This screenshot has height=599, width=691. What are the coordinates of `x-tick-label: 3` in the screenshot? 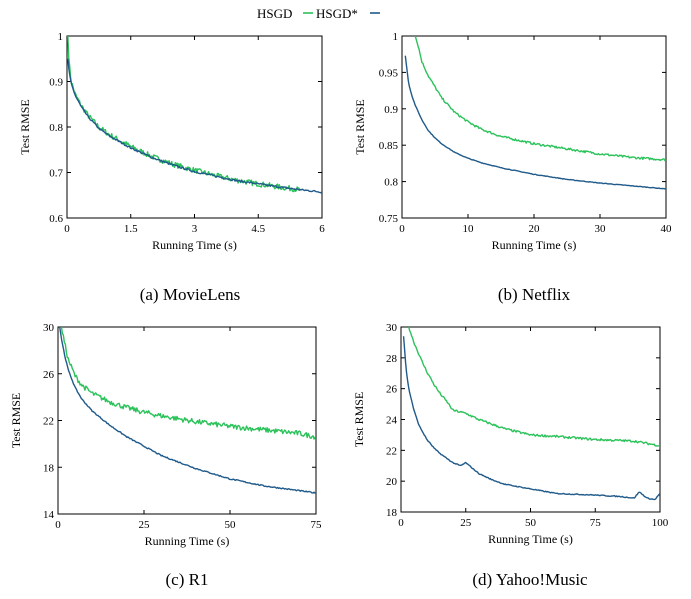 It's located at (195, 229).